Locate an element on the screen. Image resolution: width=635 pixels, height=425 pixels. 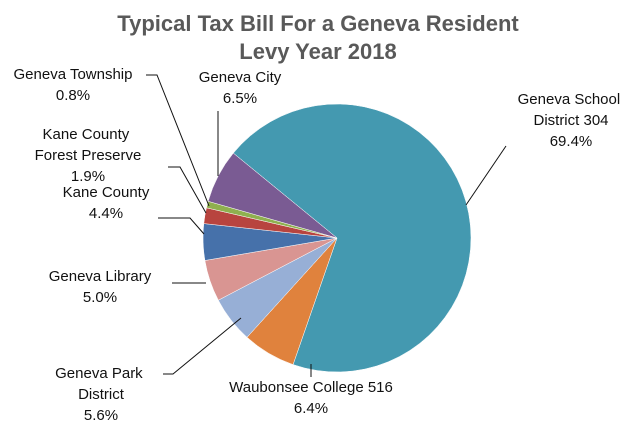
label-line: Geneva Park is located at coordinates (101, 373).